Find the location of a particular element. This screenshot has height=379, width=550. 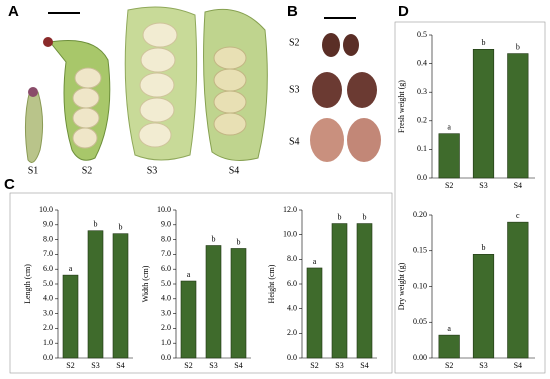

panel-label: C is located at coordinates (9, 184).